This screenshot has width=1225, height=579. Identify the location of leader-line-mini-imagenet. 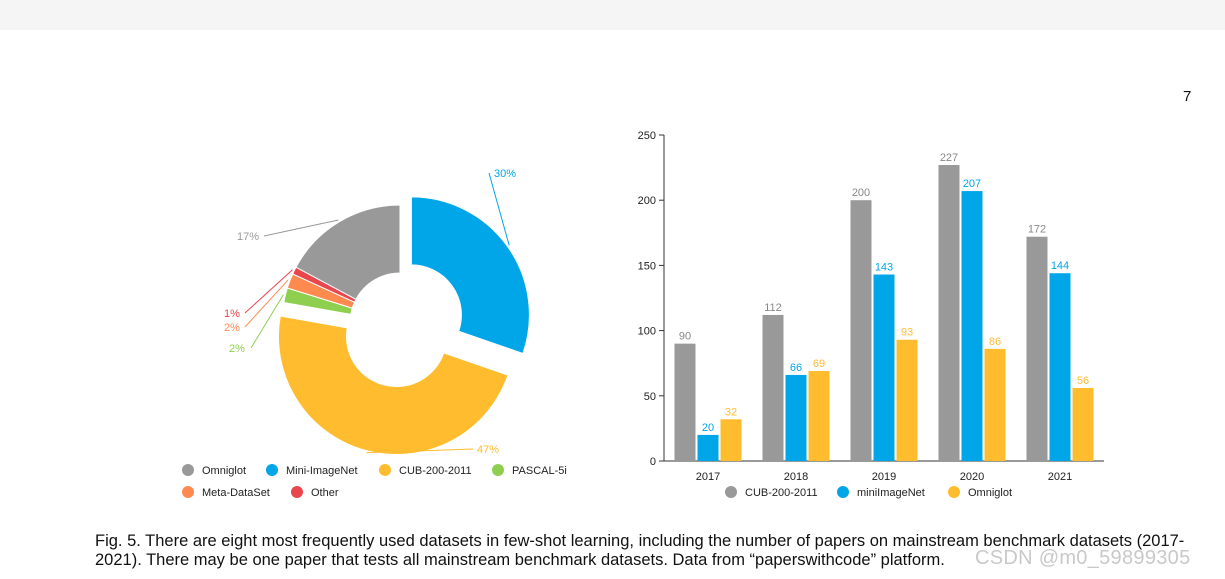
(499, 209).